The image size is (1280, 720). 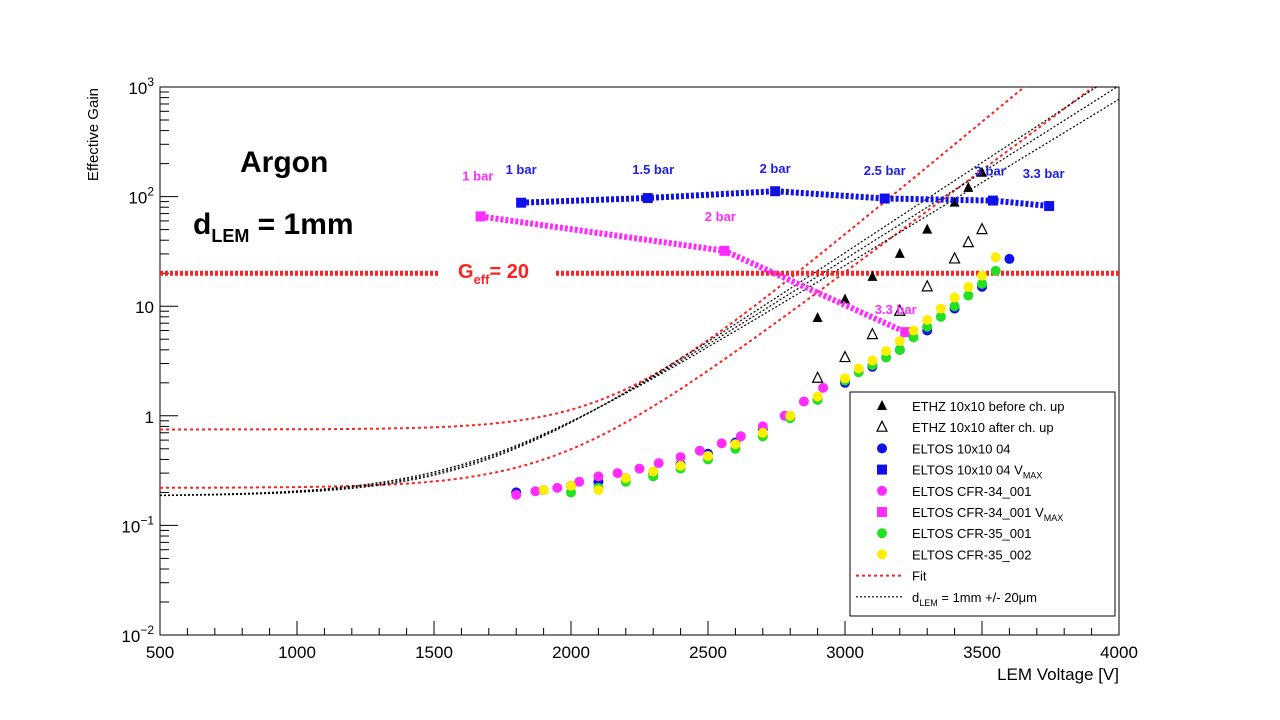 What do you see at coordinates (137, 634) in the screenshot?
I see `y-tick-label: 10⁻²` at bounding box center [137, 634].